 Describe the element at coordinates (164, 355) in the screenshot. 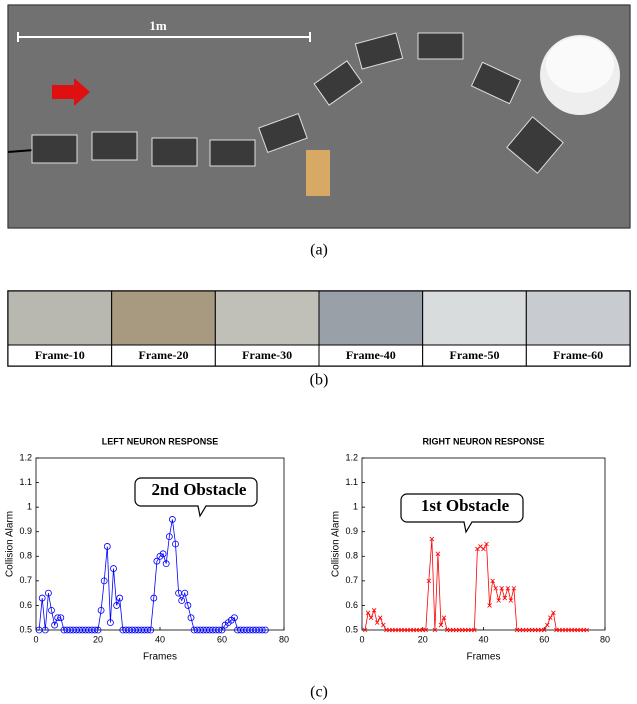

I see `frame-label: Frame-20` at that location.